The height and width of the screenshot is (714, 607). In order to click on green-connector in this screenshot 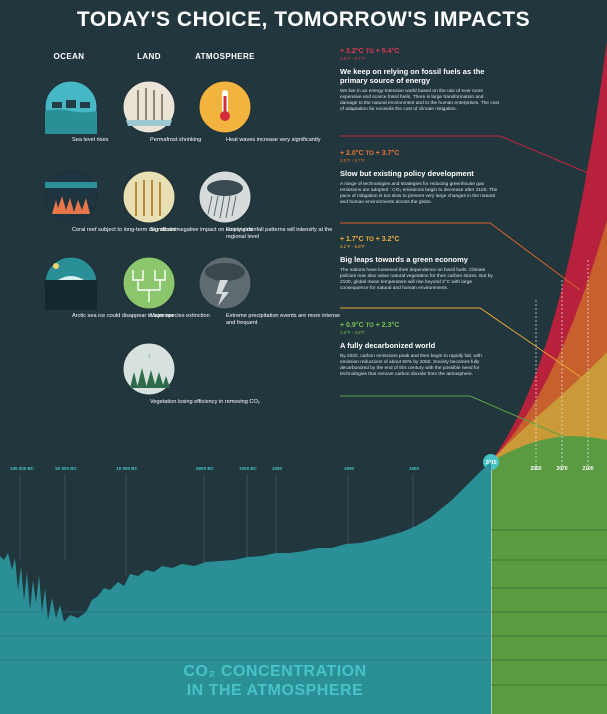, I will do `click(465, 422)`.